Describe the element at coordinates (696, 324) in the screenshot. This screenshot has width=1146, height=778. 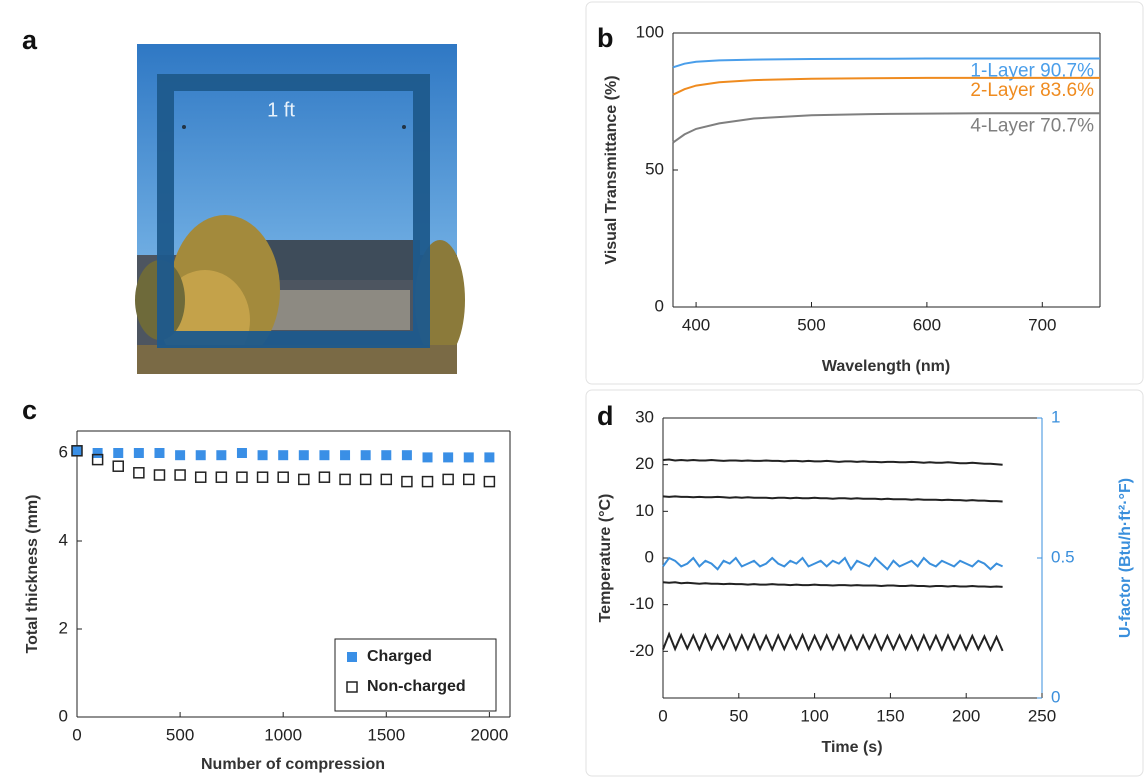
I see `x-tick-label: 400` at that location.